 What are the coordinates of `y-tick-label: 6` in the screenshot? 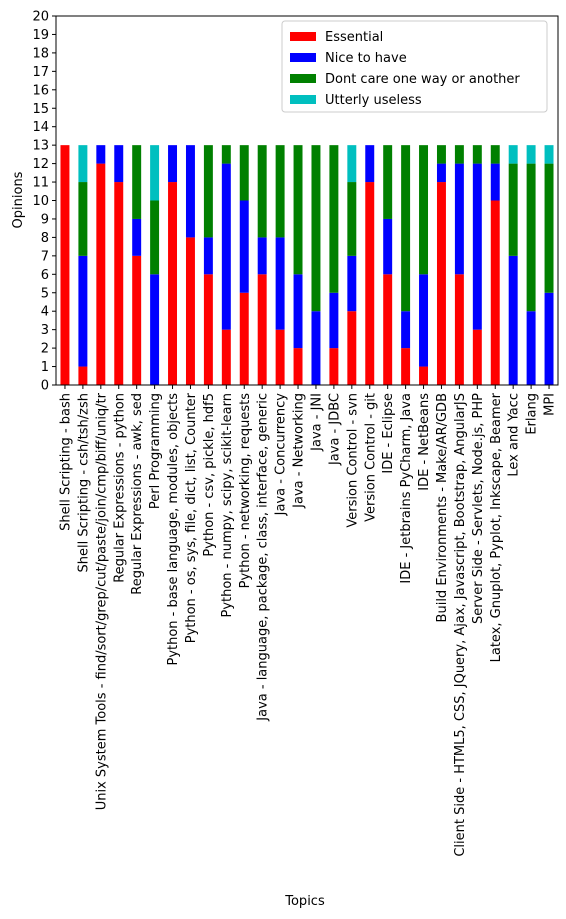 It's located at (45, 275).